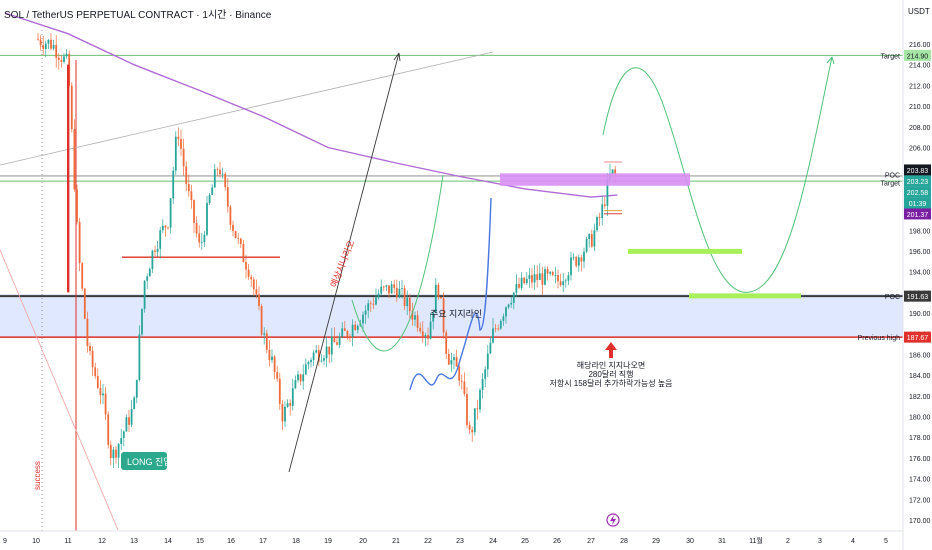 The height and width of the screenshot is (550, 932). Describe the element at coordinates (363, 541) in the screenshot. I see `time-tick-label: 20` at that location.